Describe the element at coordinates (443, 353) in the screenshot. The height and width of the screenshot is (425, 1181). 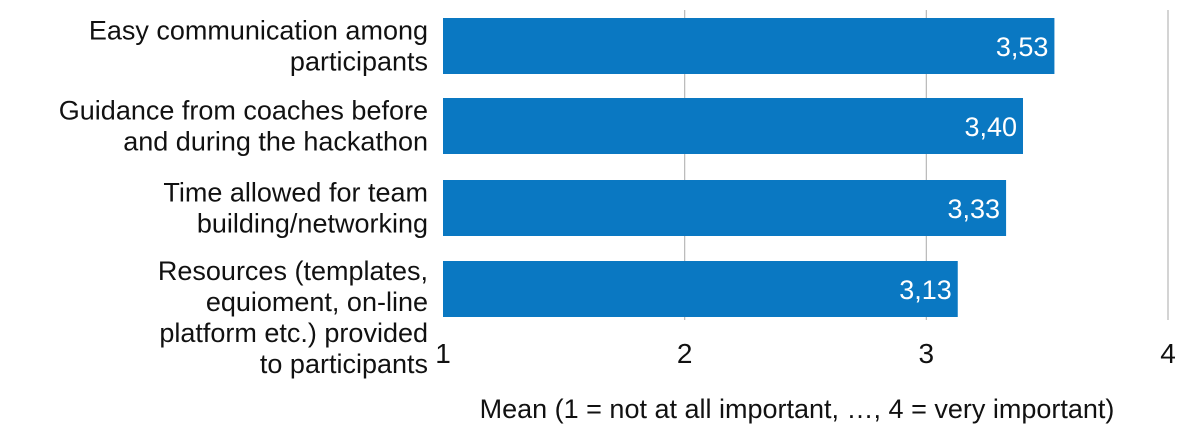
I see `x-tick-label-1: 1` at that location.